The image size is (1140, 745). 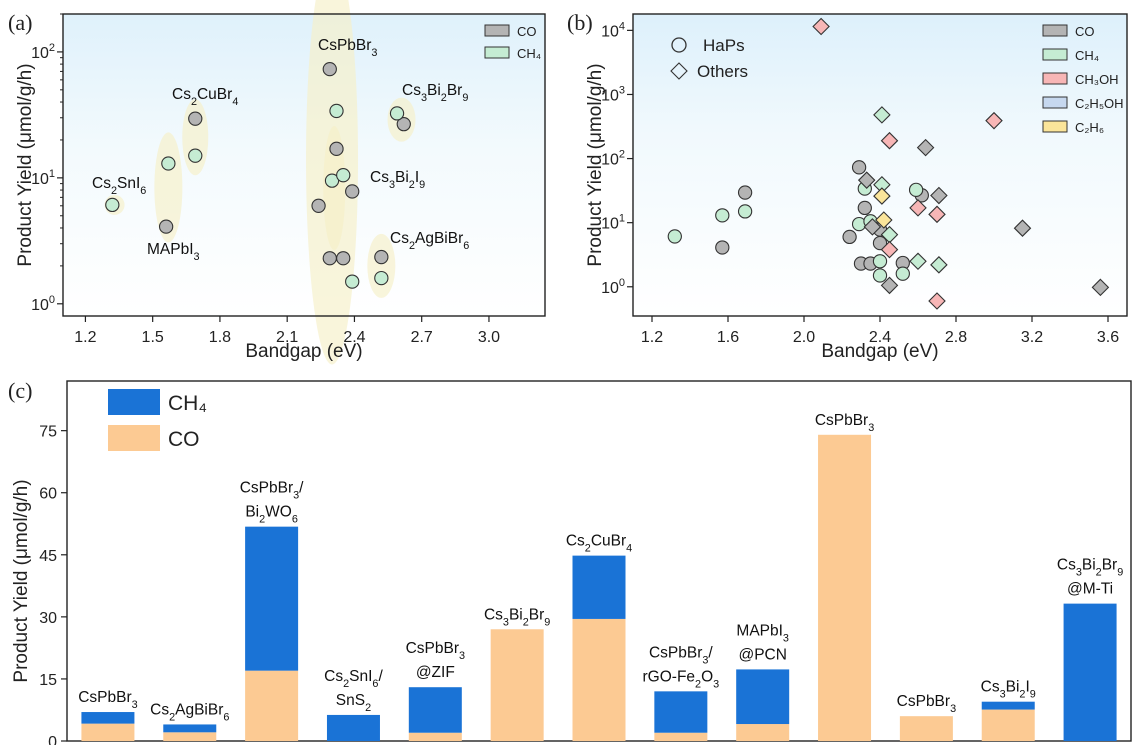 What do you see at coordinates (43, 52) in the screenshot?
I see `y-tick-label: 10²` at bounding box center [43, 52].